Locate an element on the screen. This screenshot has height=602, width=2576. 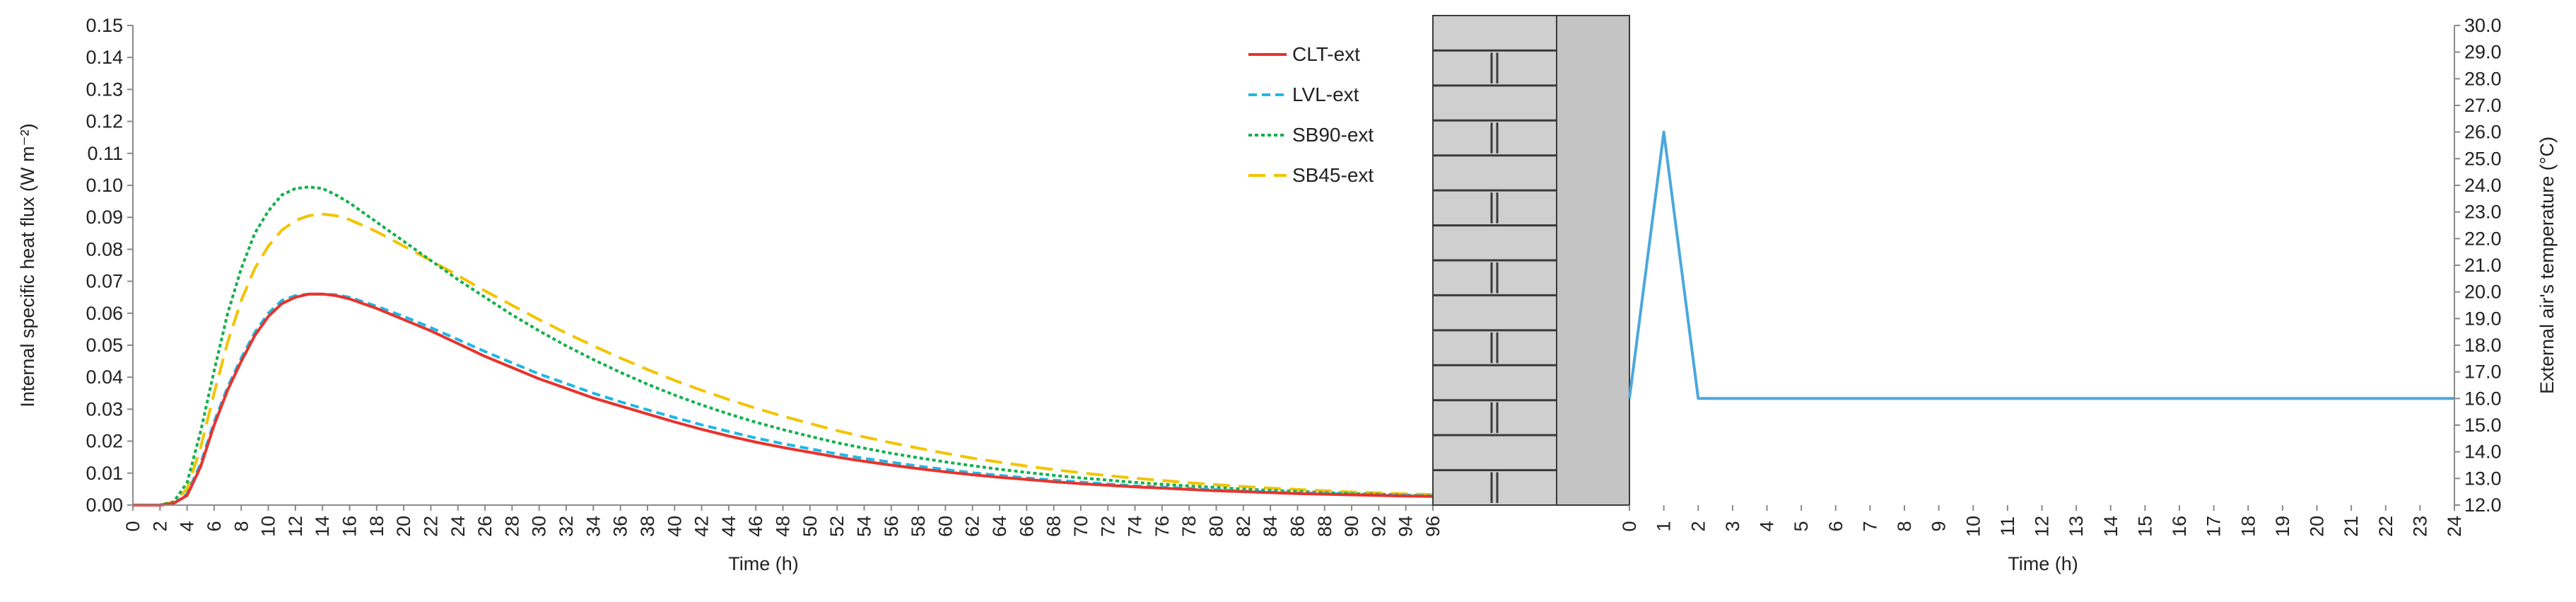
heat-flux-y-tick-label: 0.09 is located at coordinates (105, 217).